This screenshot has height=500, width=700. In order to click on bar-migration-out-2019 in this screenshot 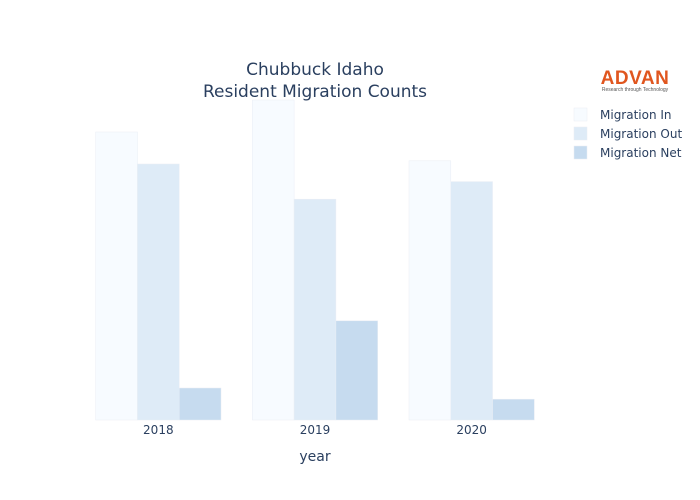, I will do `click(315, 309)`.